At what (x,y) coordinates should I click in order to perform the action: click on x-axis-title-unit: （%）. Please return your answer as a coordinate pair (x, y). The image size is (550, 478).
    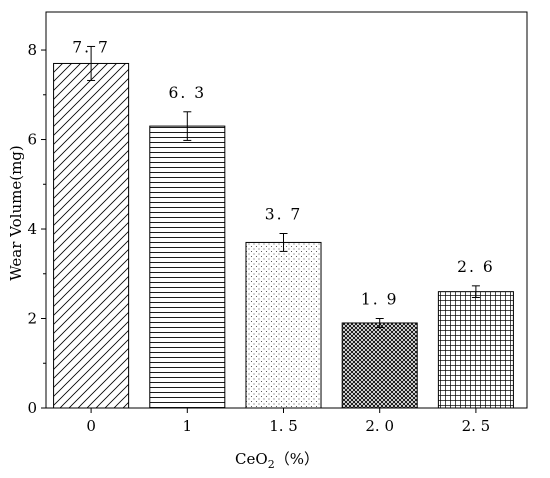
    Looking at the image, I should click on (297, 459).